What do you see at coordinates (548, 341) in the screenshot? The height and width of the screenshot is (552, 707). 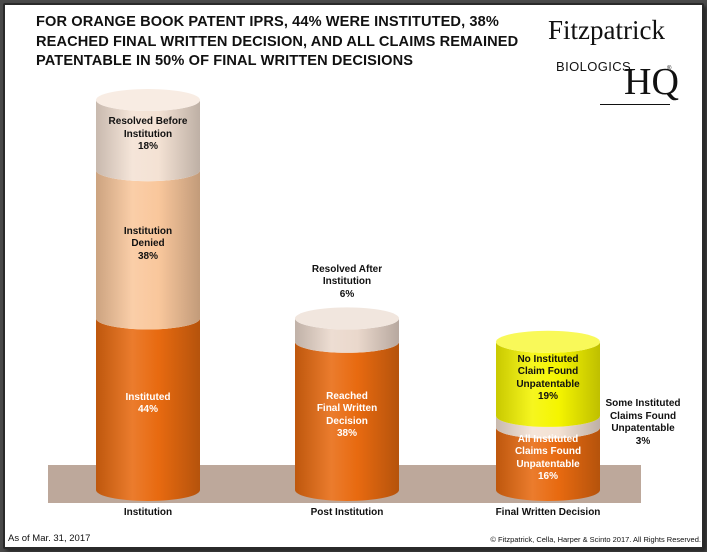 I see `bar-2-top-cap` at bounding box center [548, 341].